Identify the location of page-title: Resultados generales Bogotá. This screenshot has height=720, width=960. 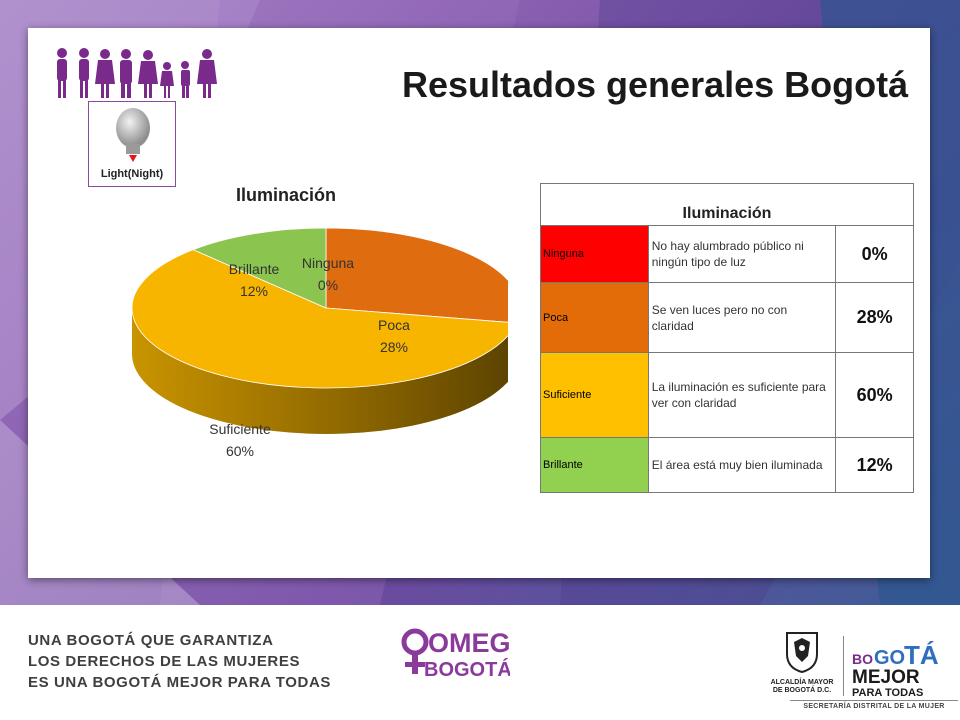
(655, 84).